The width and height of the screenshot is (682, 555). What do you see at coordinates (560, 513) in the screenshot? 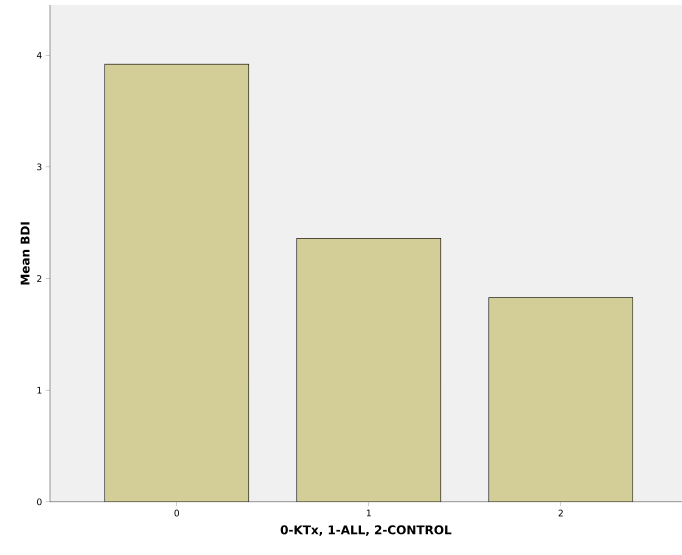
I see `x-tick-label: 2` at bounding box center [560, 513].